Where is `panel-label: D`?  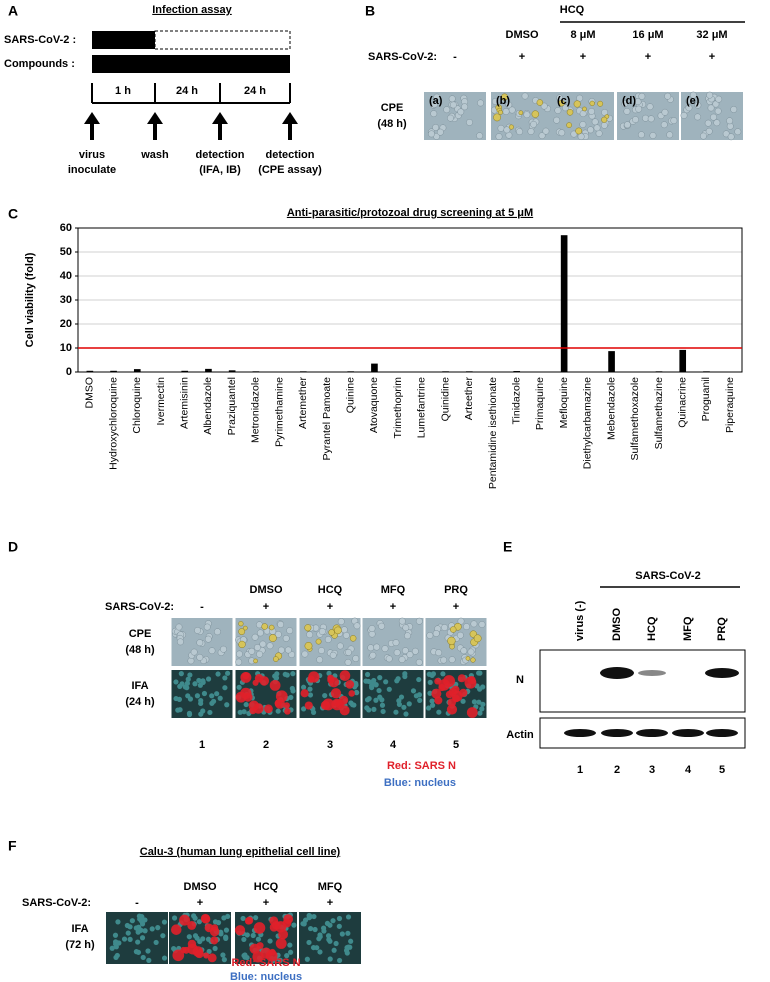 panel-label: D is located at coordinates (13, 547).